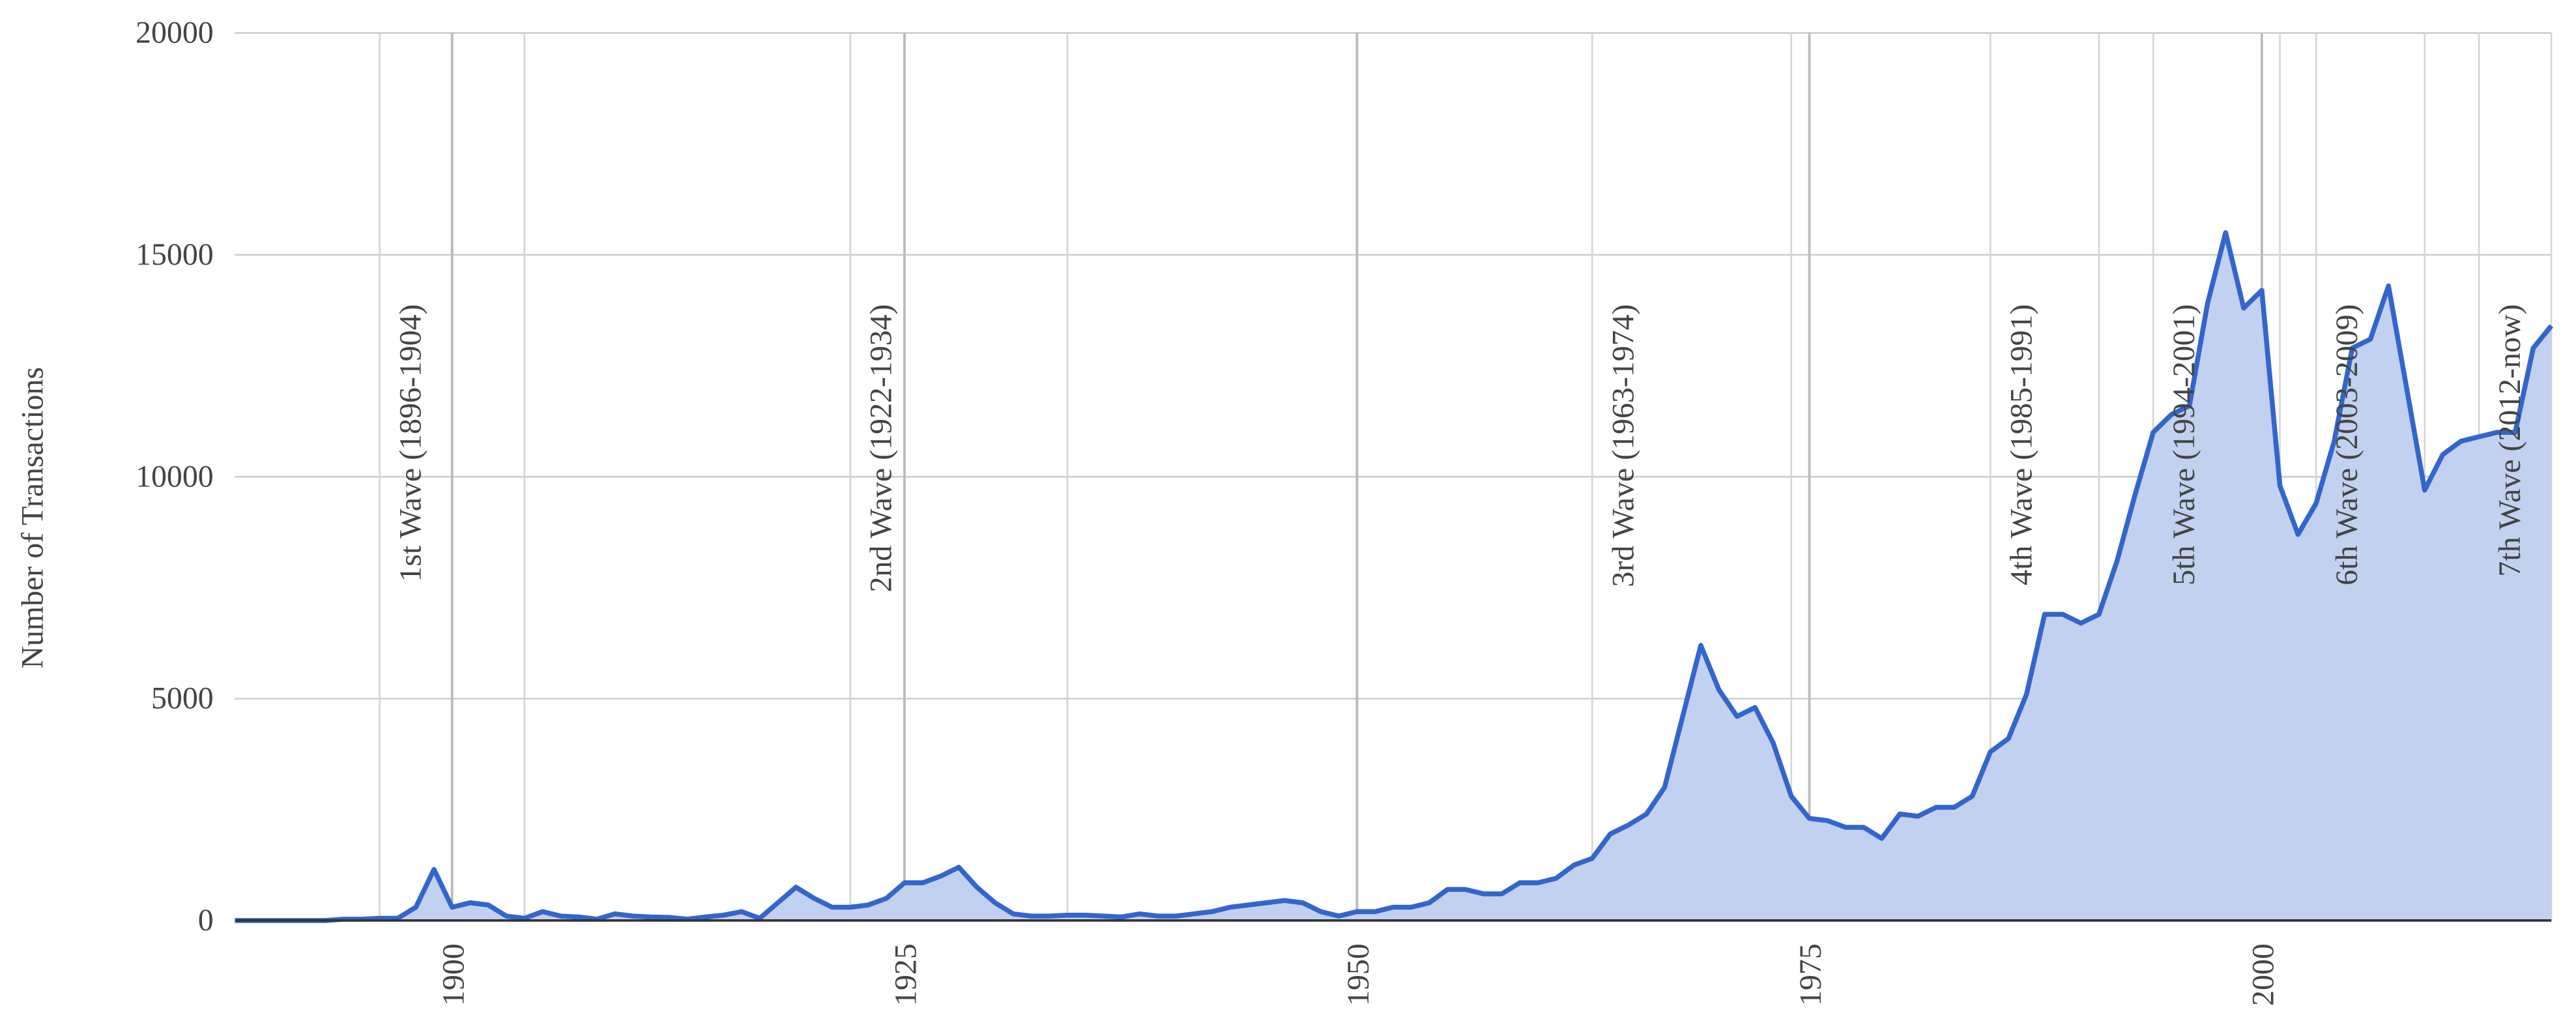 Image resolution: width=2576 pixels, height=1034 pixels. Describe the element at coordinates (1623, 445) in the screenshot. I see `wave-label: 3rd Wave (1963-1974)` at that location.